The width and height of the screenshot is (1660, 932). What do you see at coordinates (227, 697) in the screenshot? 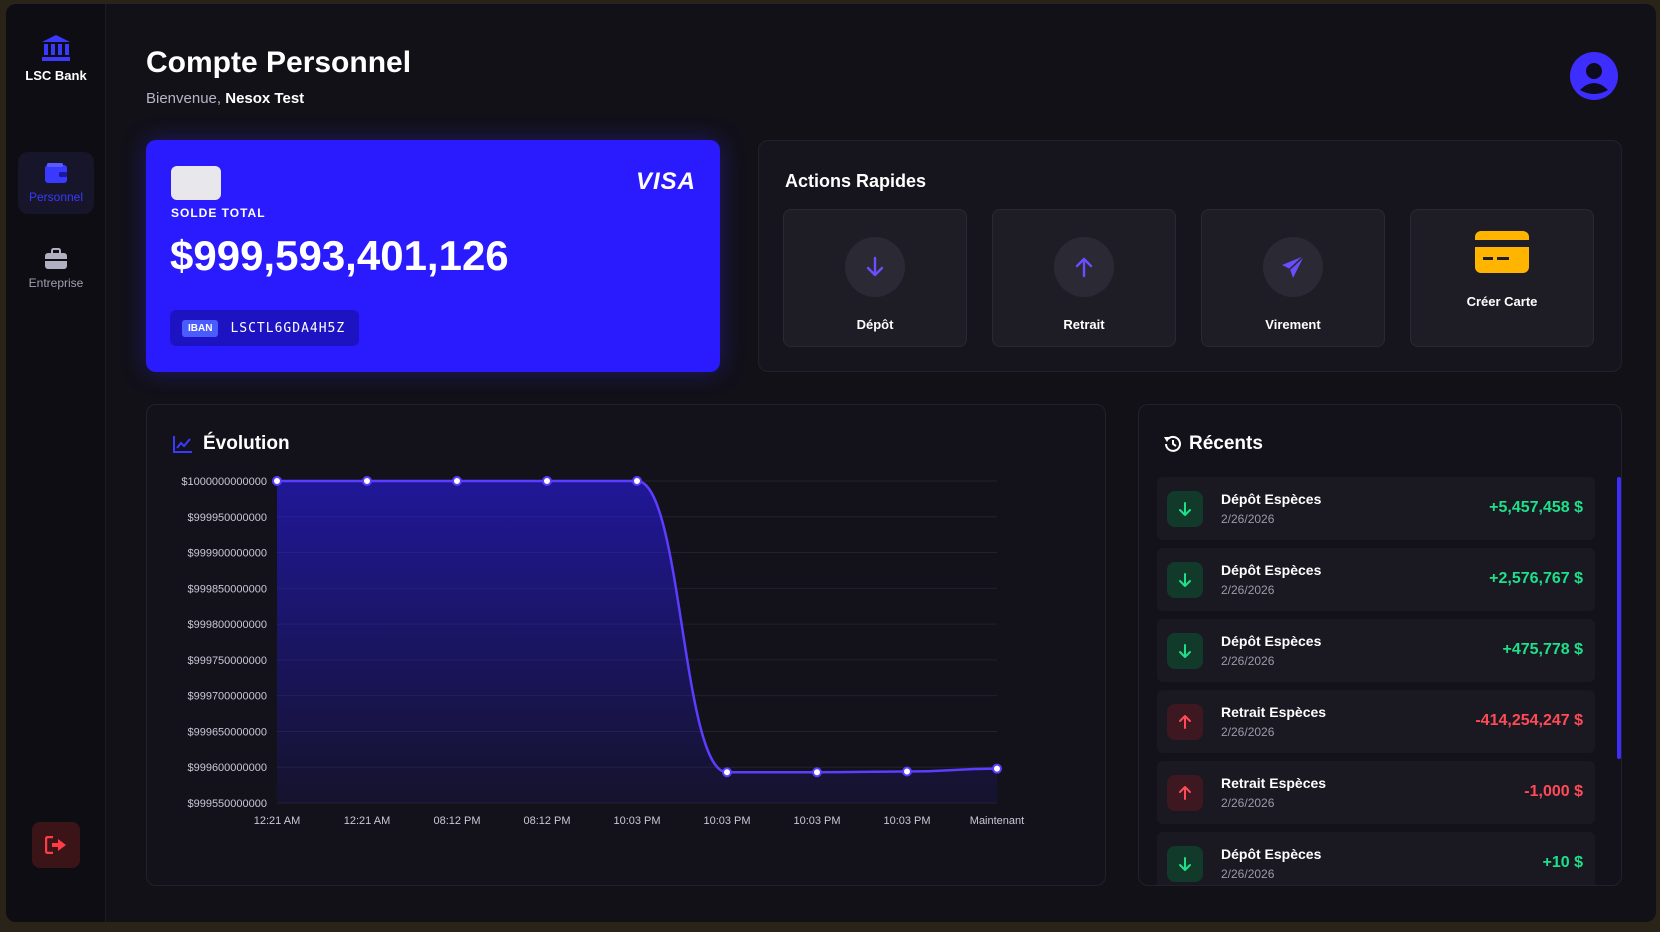
I see `y-tick-label: $999700000000` at bounding box center [227, 697].